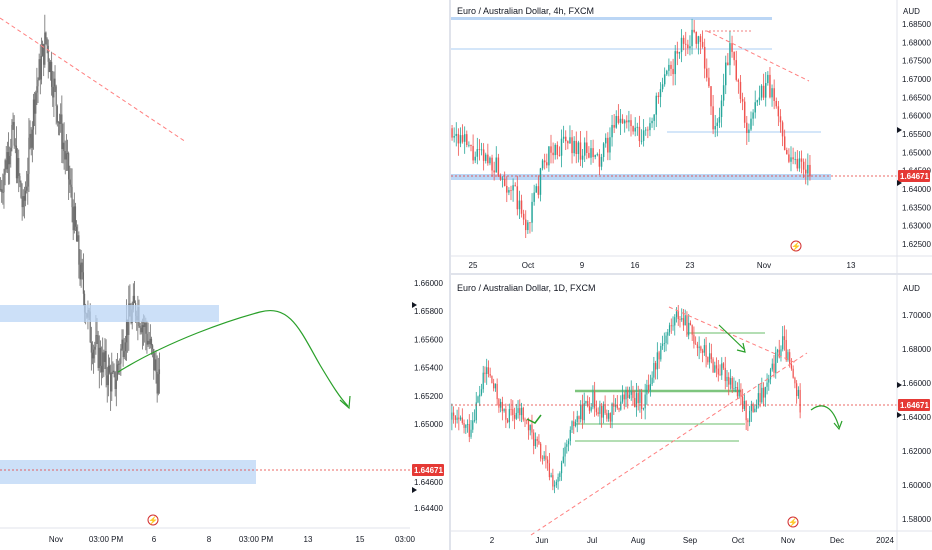  I want to click on trend-line, so click(758, 56).